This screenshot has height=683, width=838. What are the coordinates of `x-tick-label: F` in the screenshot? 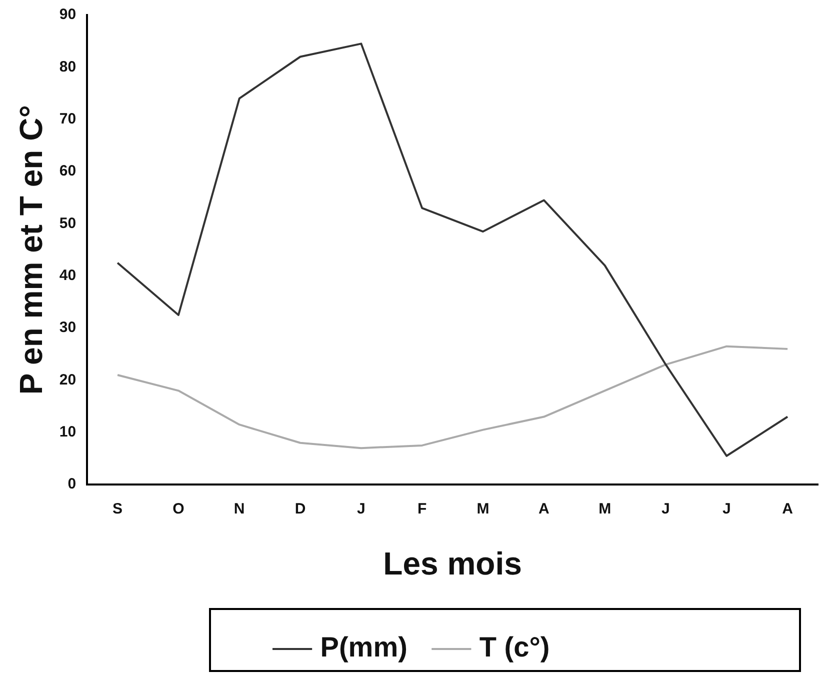 It's located at (422, 509).